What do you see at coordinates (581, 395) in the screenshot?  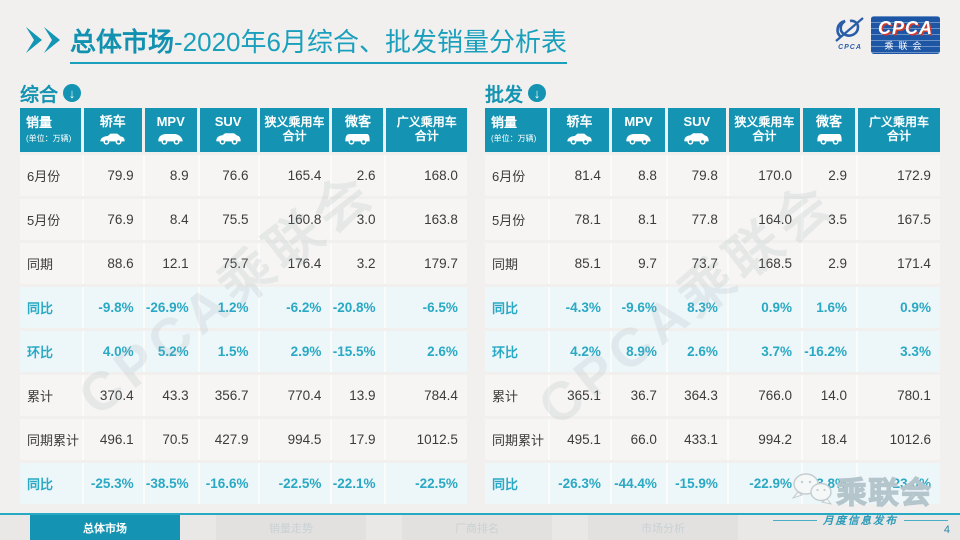 I see `table-cell: 365.1` at bounding box center [581, 395].